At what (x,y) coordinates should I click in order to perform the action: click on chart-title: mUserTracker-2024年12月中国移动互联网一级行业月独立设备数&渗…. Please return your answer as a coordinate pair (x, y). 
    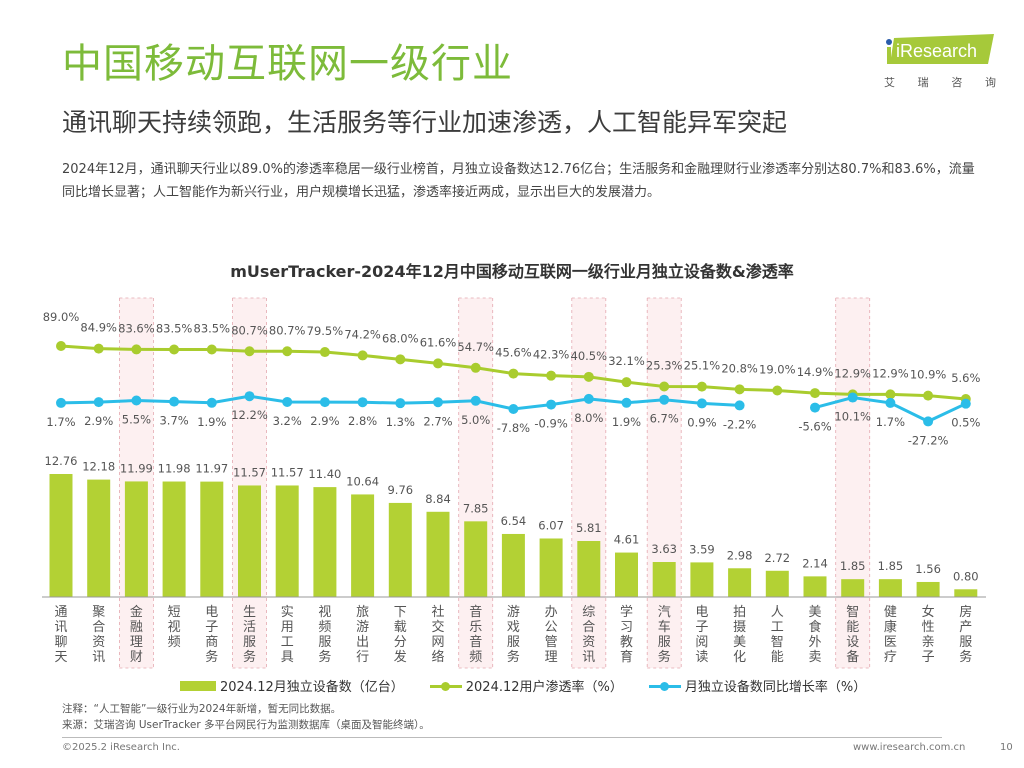
    Looking at the image, I should click on (512, 271).